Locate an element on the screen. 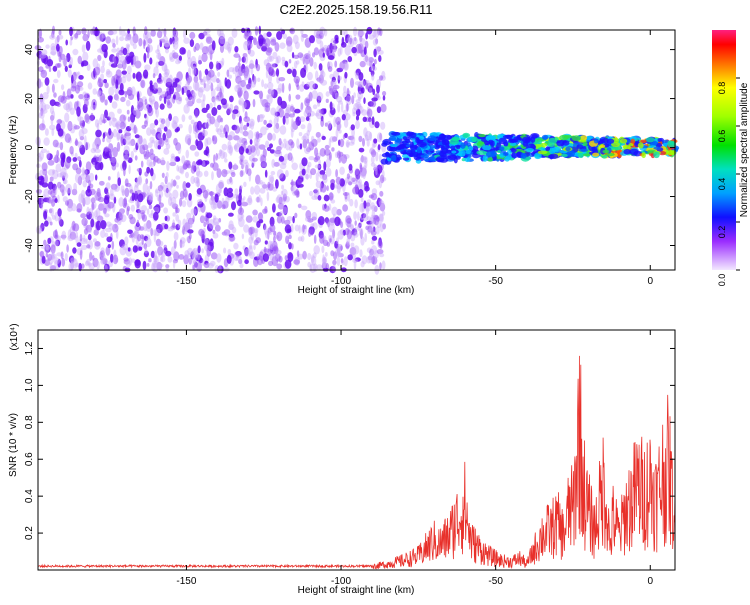  x-tick-label: 0 is located at coordinates (650, 281).